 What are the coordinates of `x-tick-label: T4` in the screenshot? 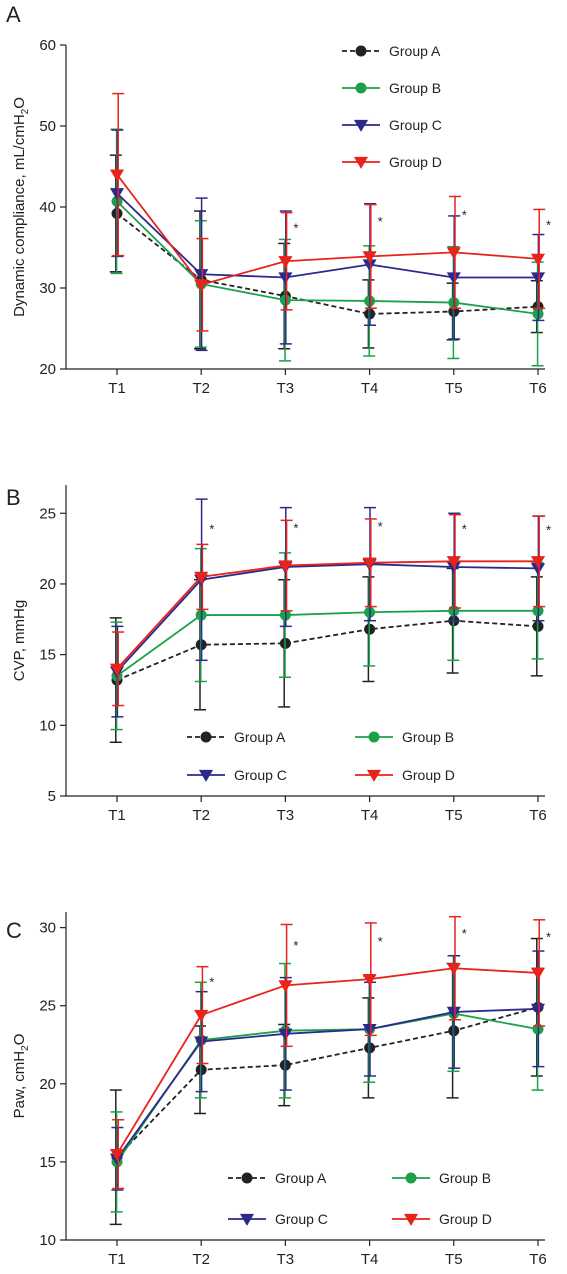 It's located at (370, 1259).